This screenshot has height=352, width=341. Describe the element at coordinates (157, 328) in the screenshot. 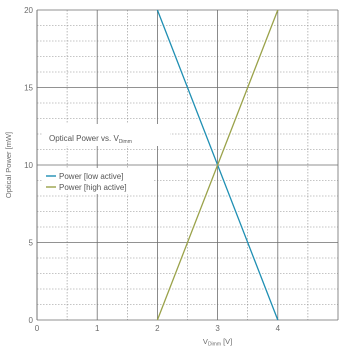

I see `x-tick-label: 2` at that location.